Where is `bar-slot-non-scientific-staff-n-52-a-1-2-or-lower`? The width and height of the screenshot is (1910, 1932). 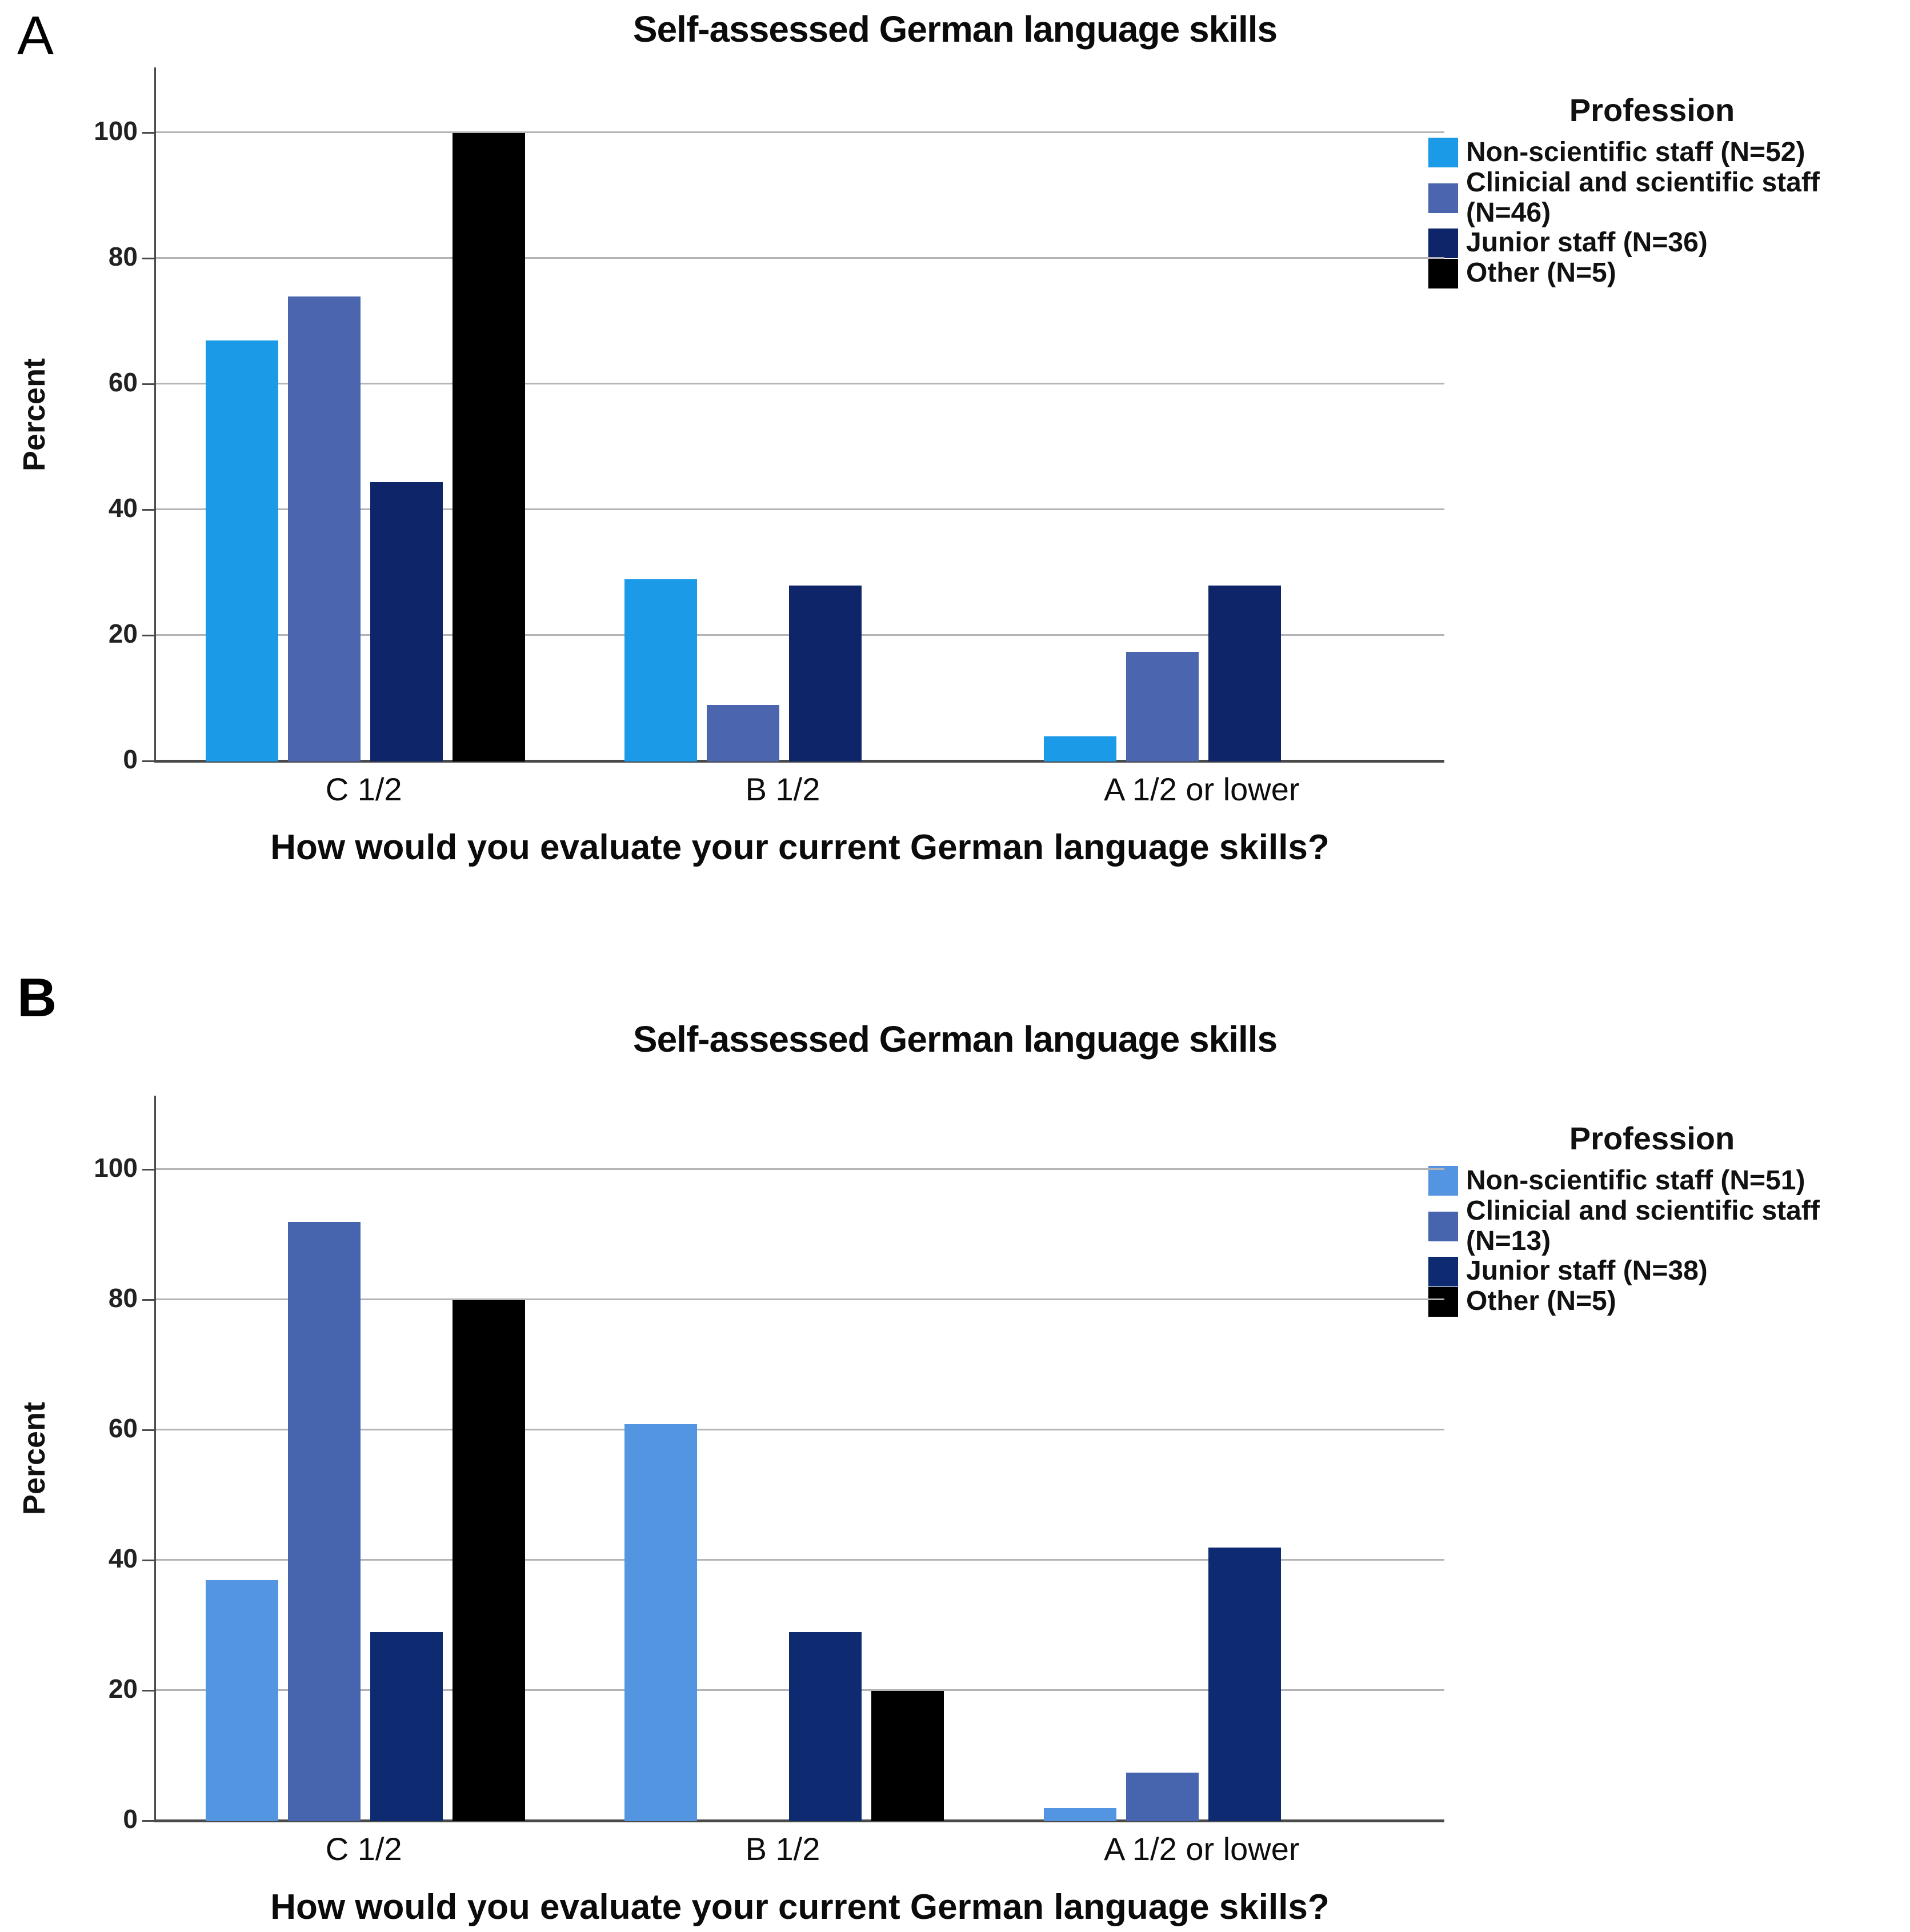
bar-slot-non-scientific-staff-n-52-a-1-2-or-lower is located at coordinates (1079, 447).